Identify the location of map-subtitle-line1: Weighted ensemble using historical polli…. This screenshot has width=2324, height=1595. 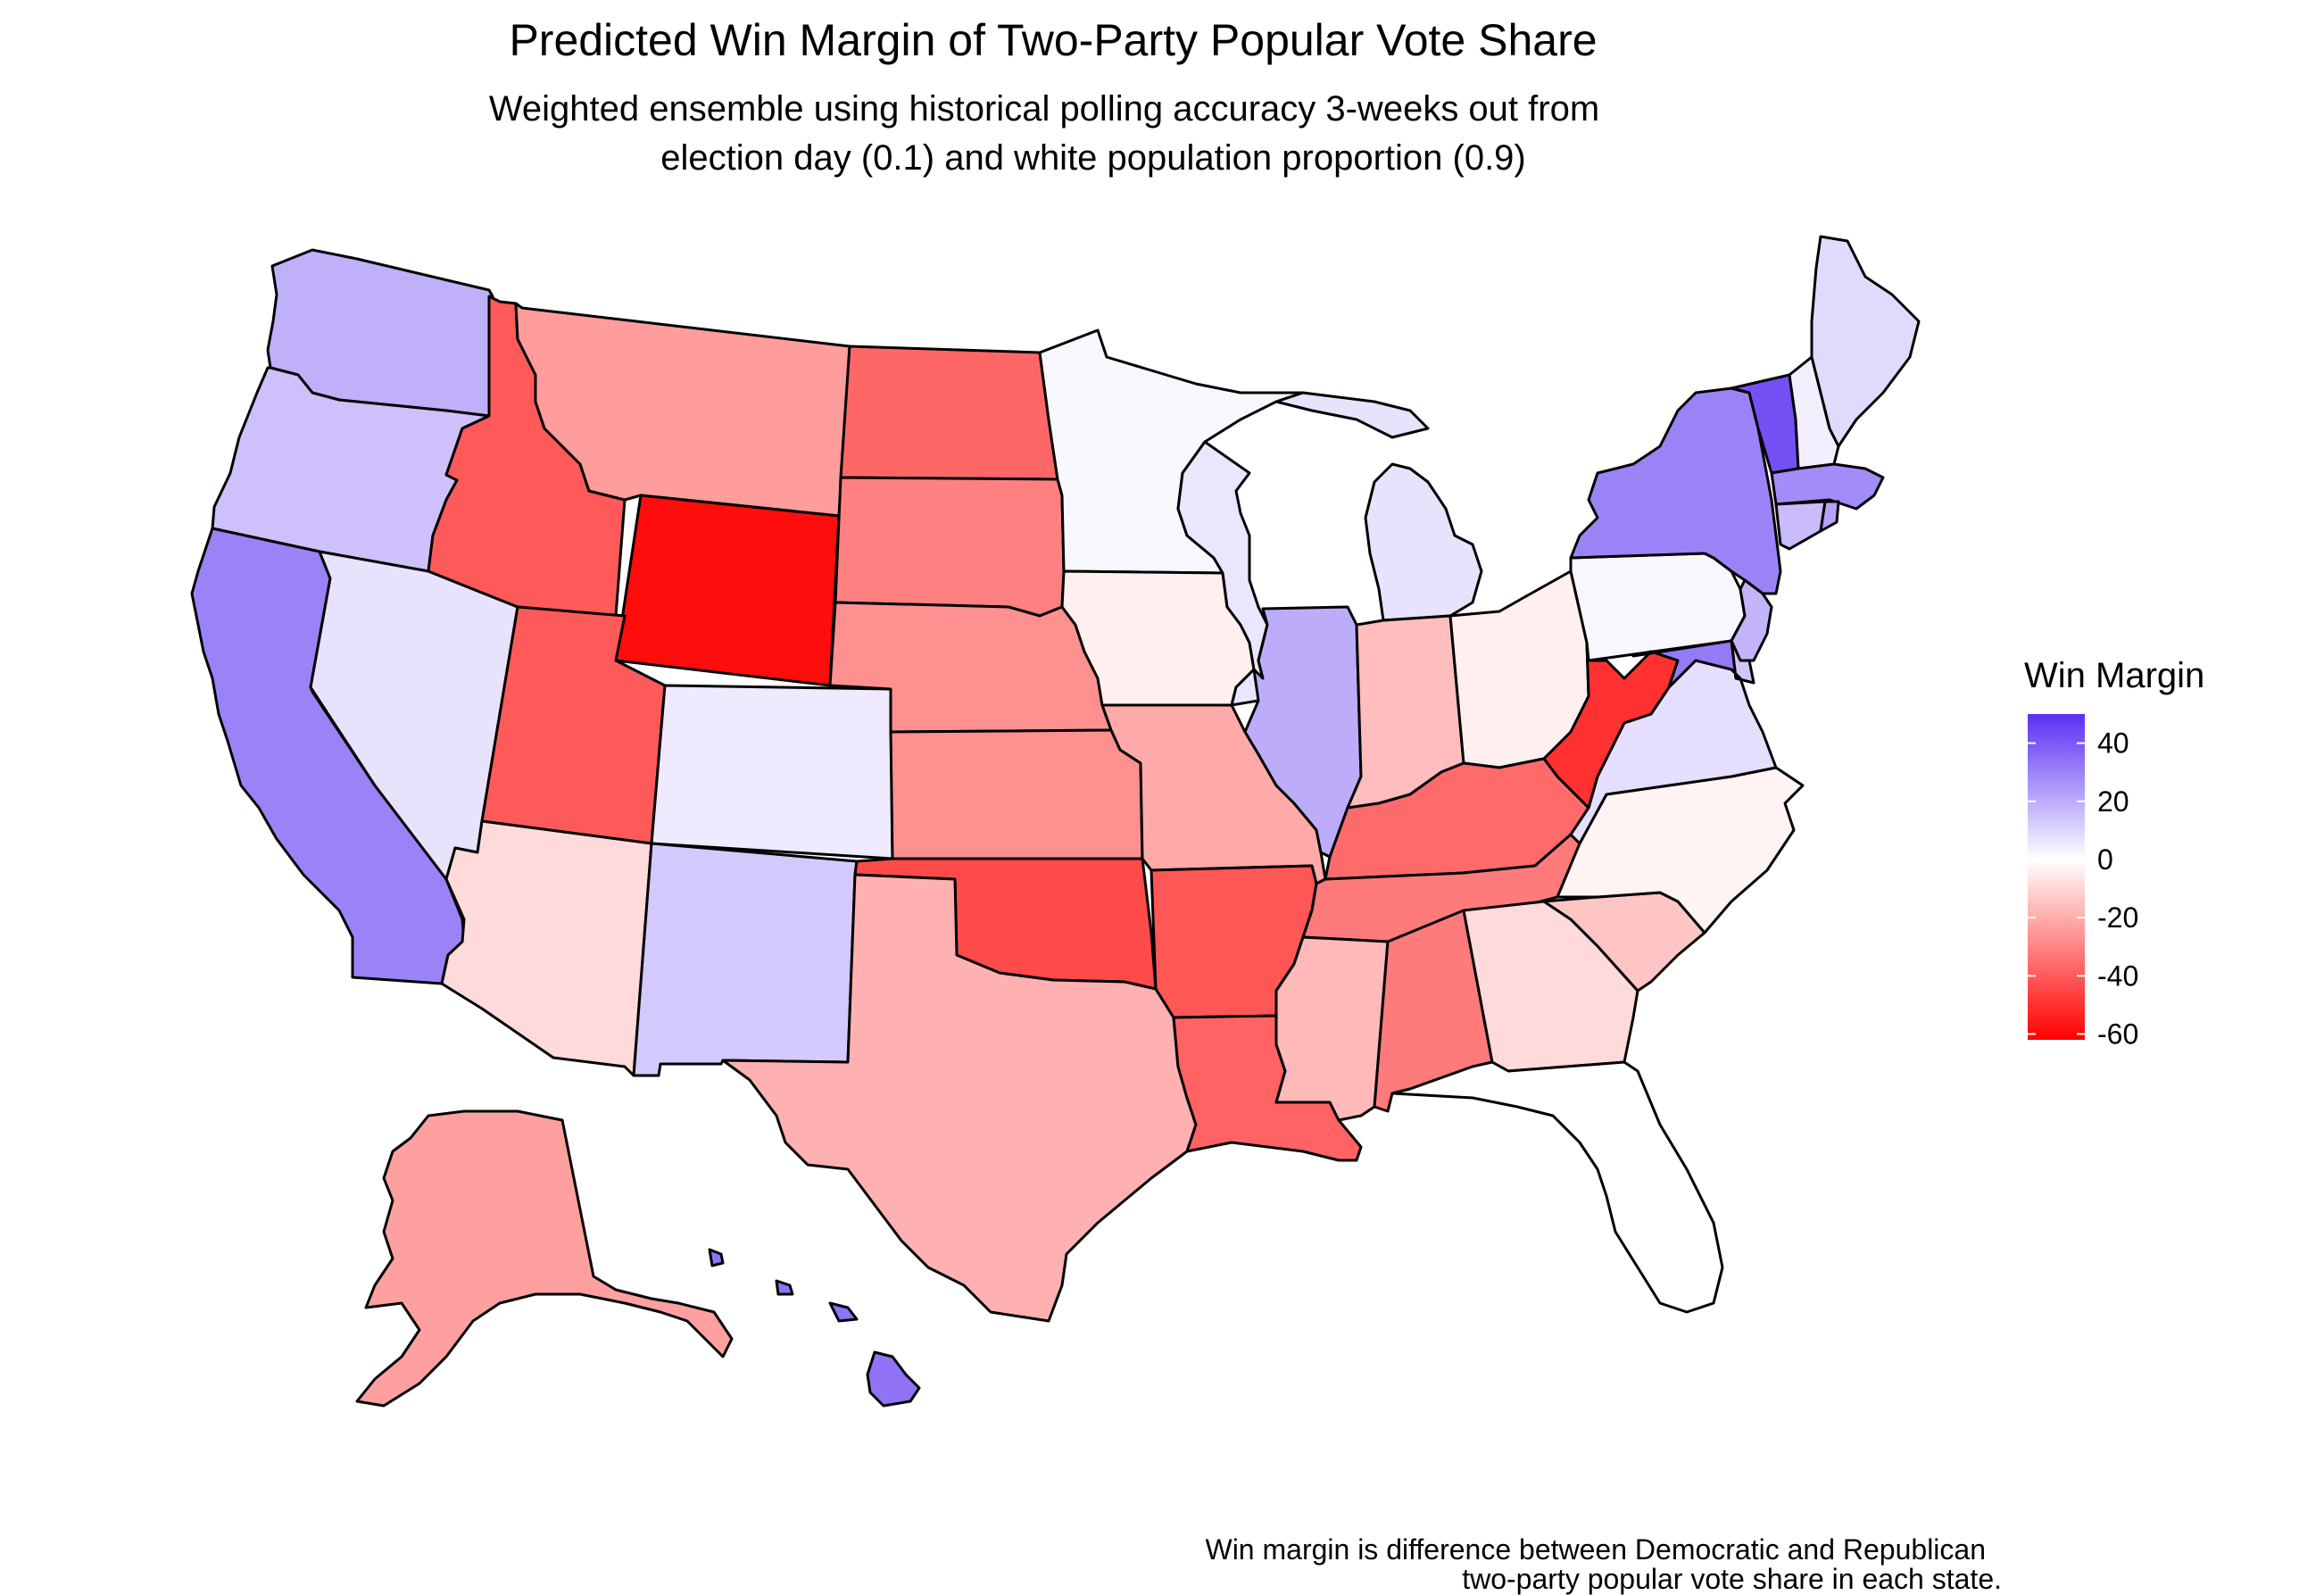
(1044, 109).